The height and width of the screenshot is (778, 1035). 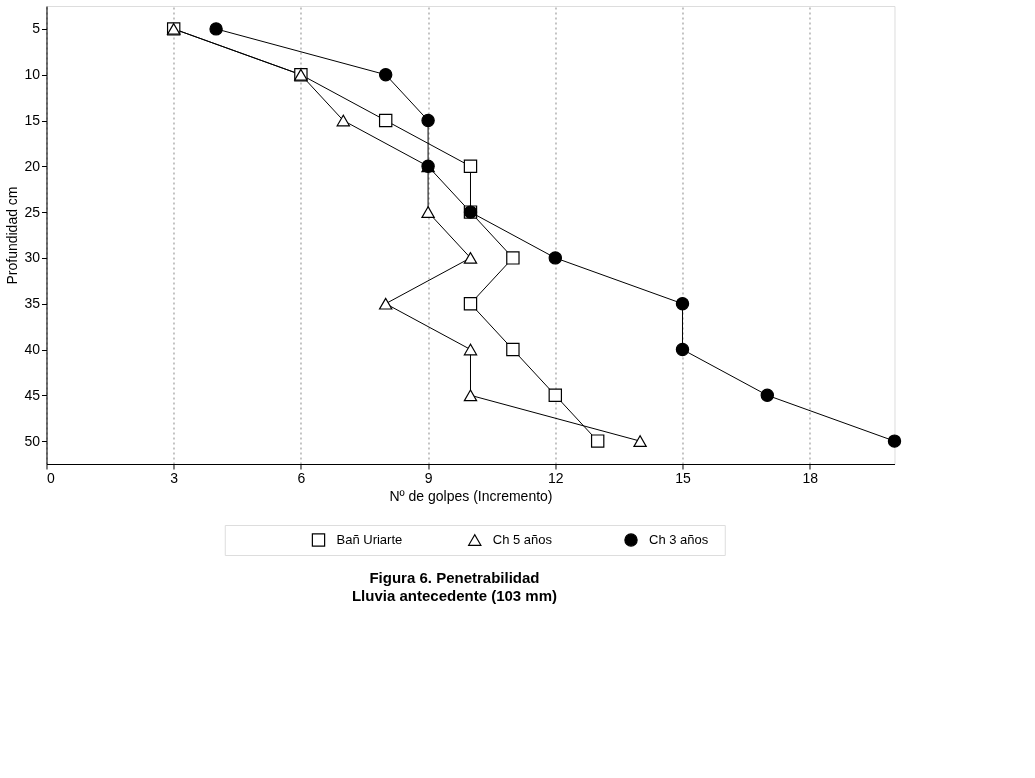 I want to click on text: Figura 6. Penetrabilidad, so click(x=454, y=577).